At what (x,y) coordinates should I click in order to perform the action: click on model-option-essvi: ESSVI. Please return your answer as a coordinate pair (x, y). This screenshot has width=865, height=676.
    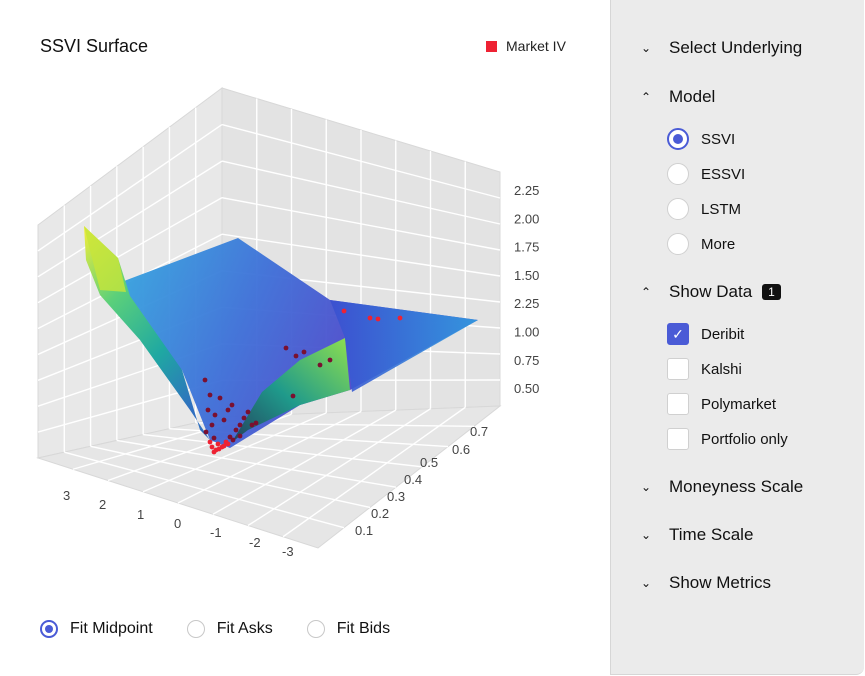
    Looking at the image, I should click on (706, 174).